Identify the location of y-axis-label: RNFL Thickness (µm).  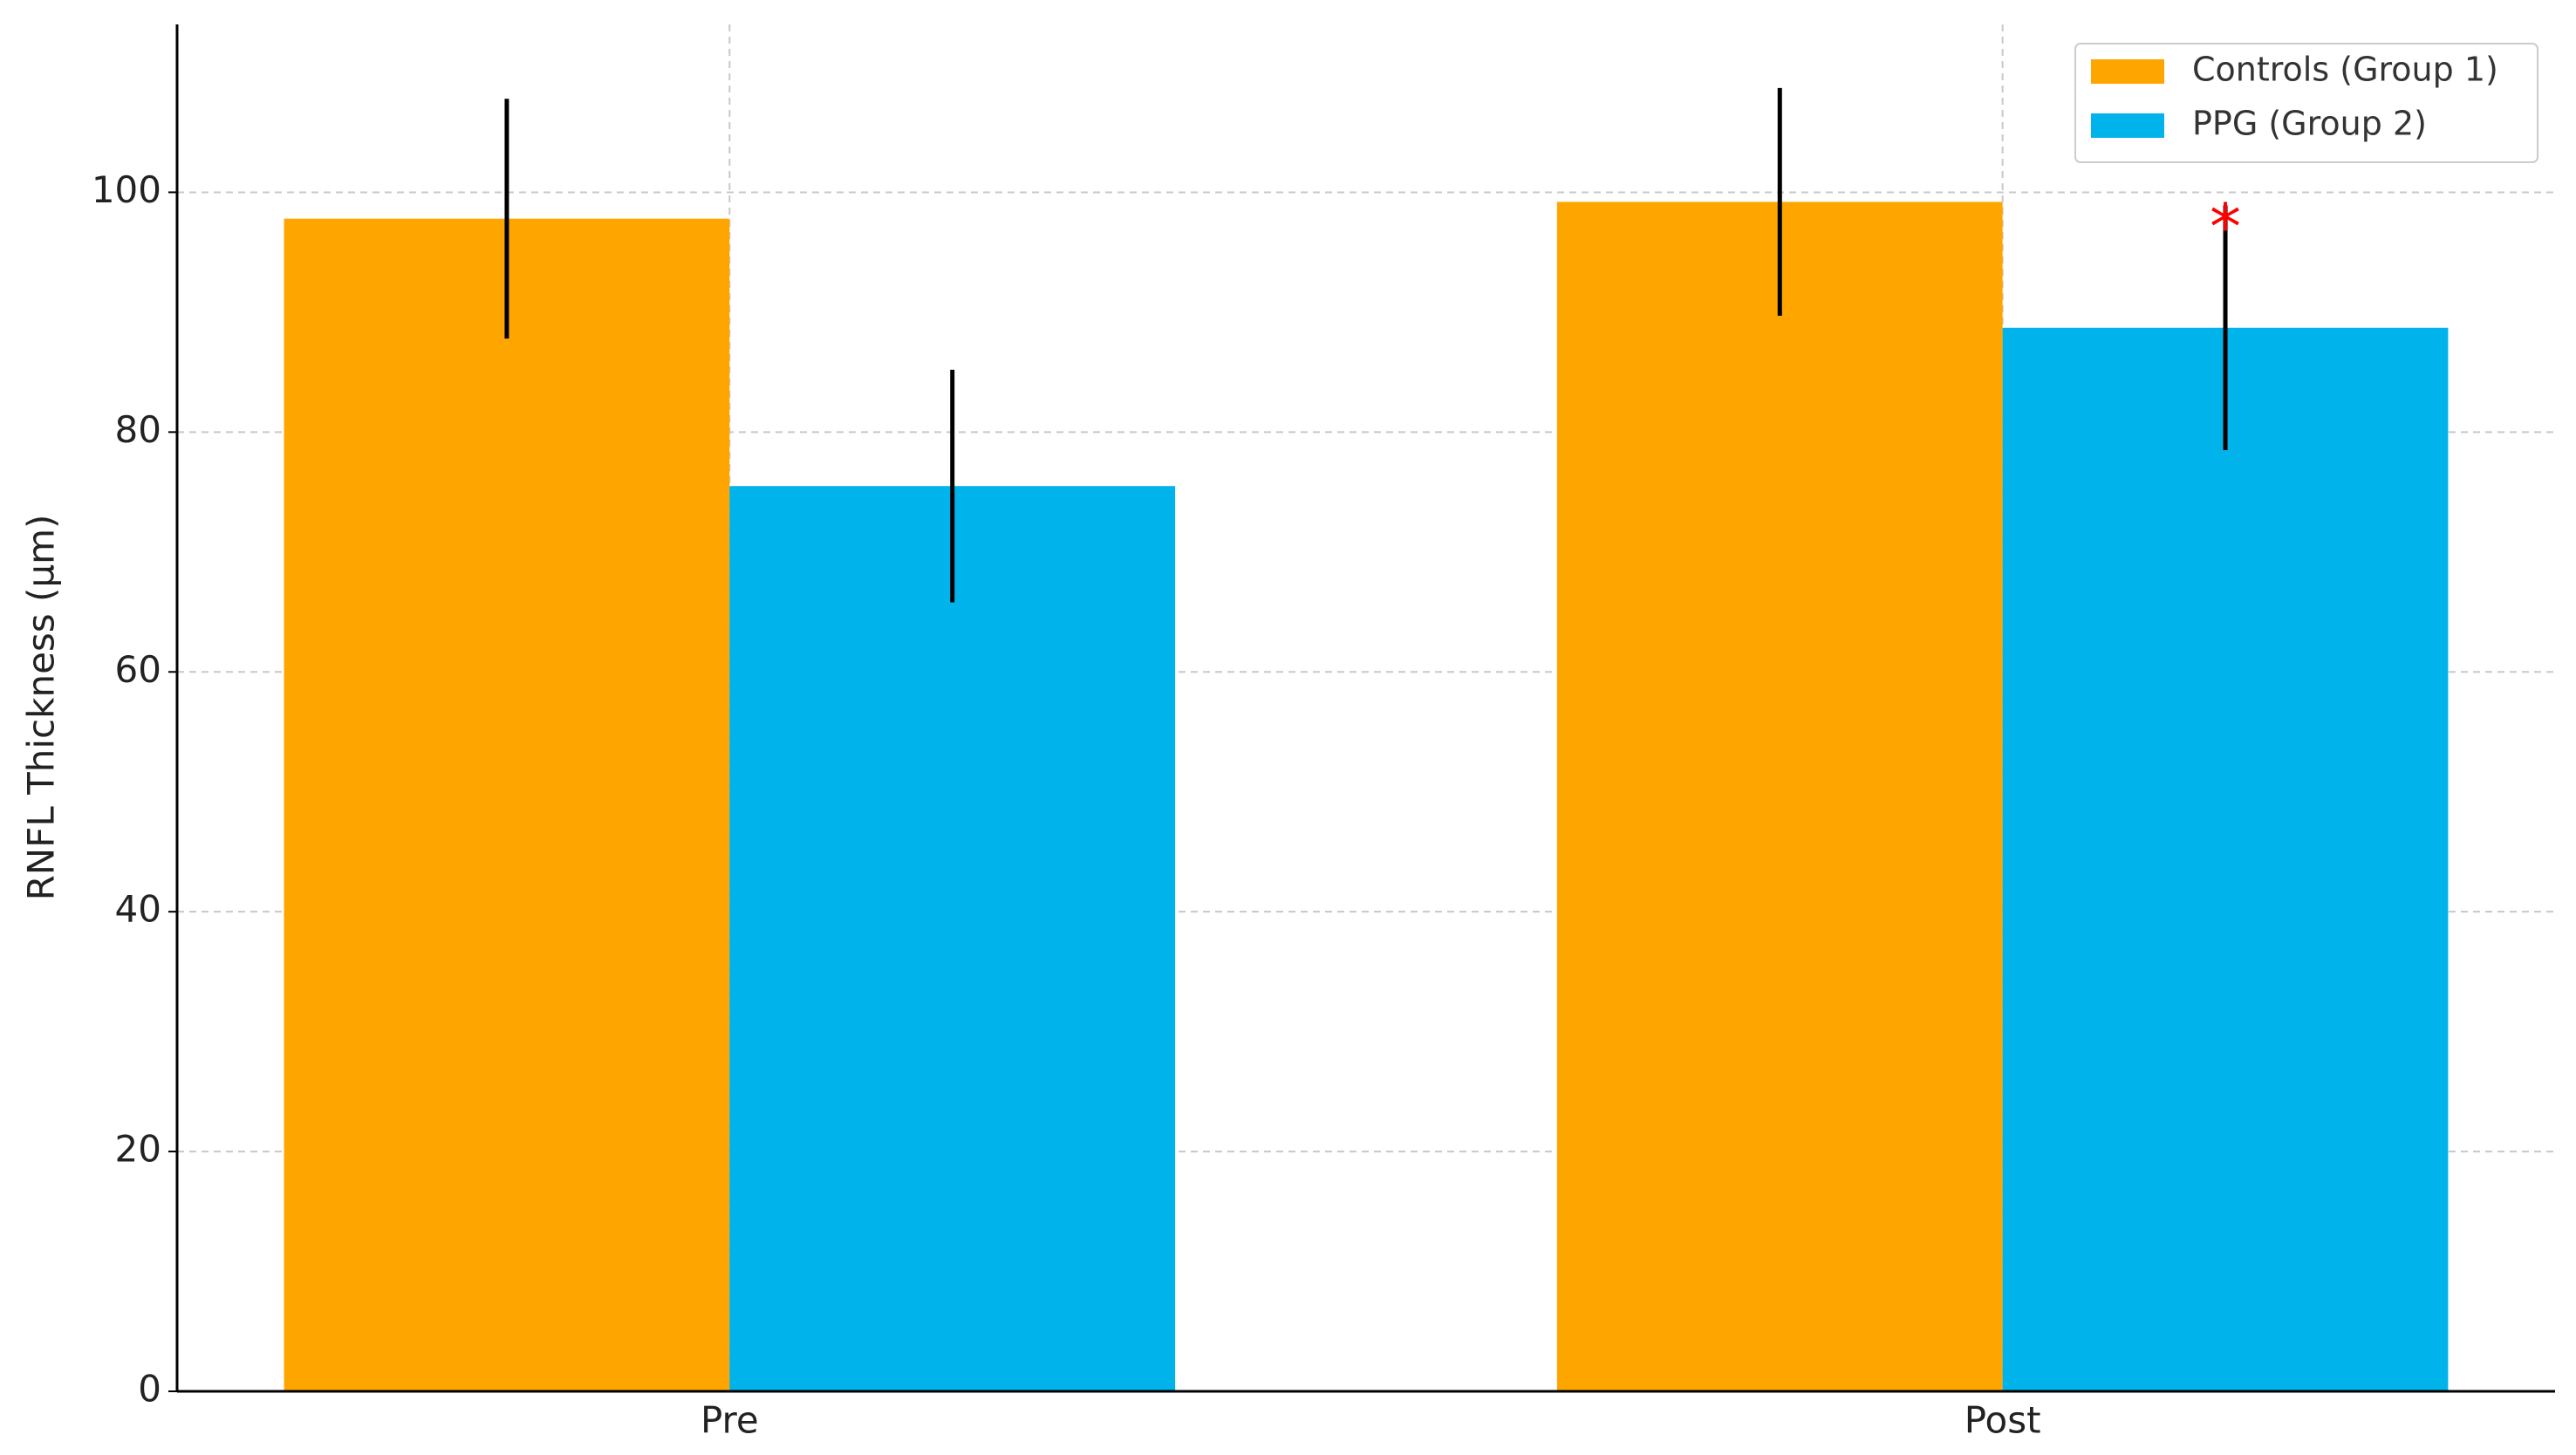
(41, 708).